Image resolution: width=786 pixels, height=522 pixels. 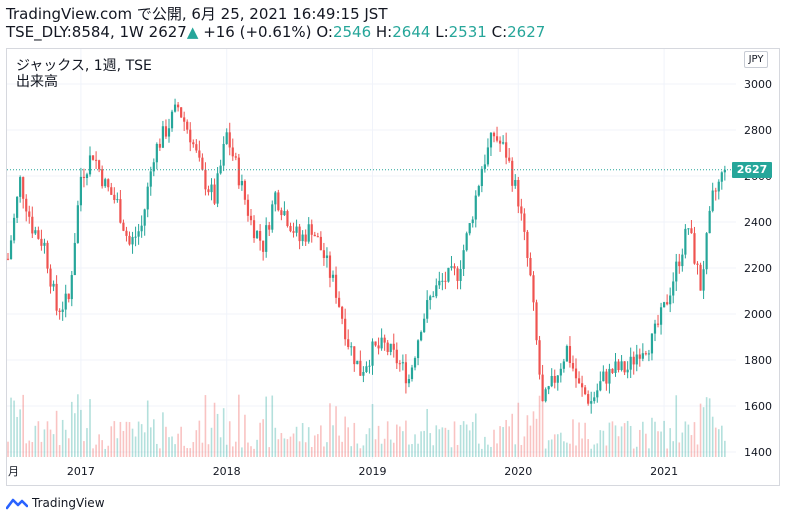 I want to click on close-label: C:, so click(x=499, y=32).